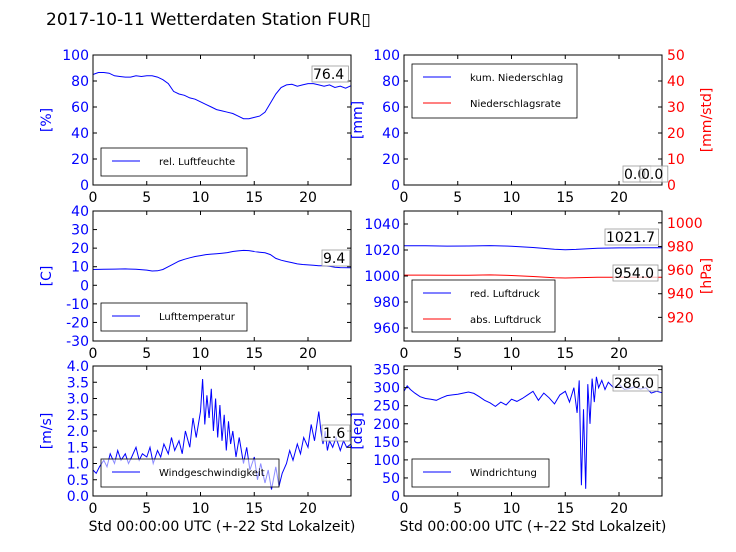  What do you see at coordinates (386, 371) in the screenshot?
I see `winddirection-ytick-label: 350` at bounding box center [386, 371].